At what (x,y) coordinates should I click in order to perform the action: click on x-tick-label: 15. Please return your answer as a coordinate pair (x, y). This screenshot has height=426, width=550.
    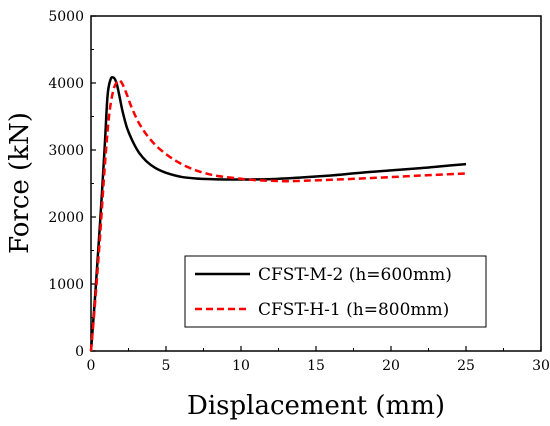
    Looking at the image, I should click on (316, 366).